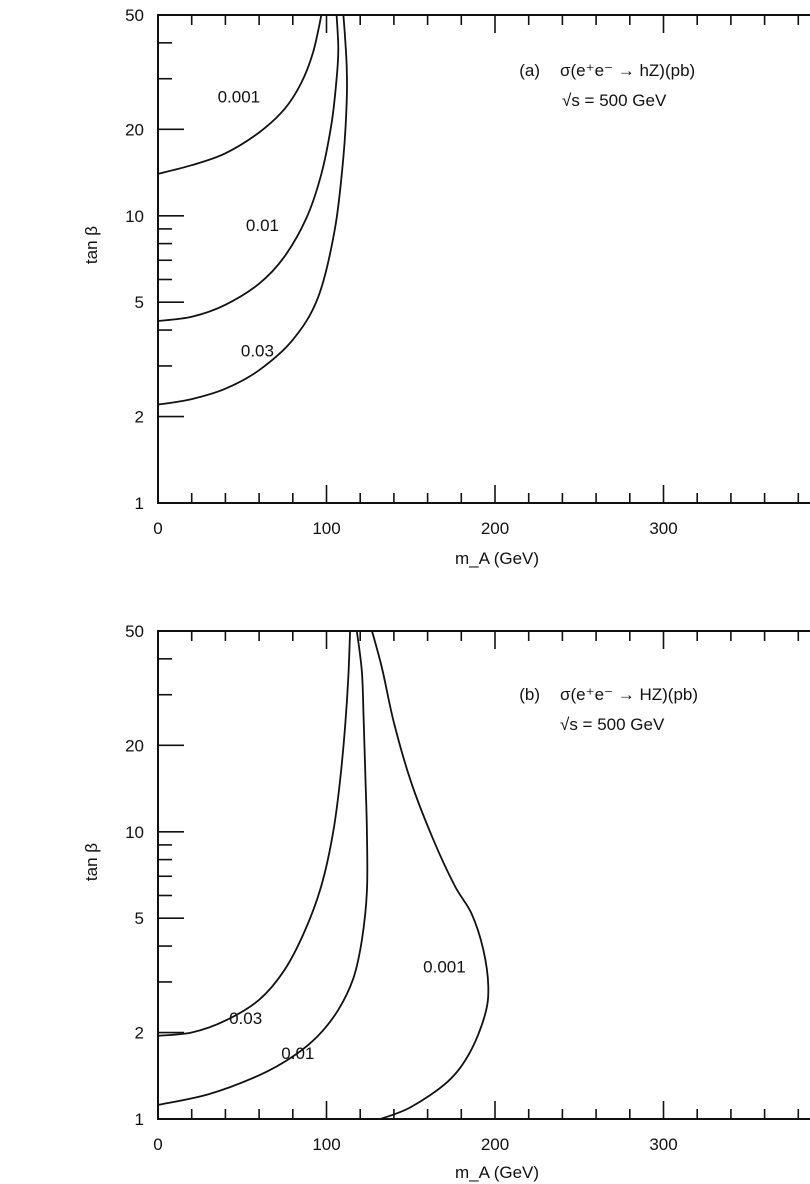  What do you see at coordinates (497, 558) in the screenshot?
I see `panel-a-xlabel: m_A (GeV)` at bounding box center [497, 558].